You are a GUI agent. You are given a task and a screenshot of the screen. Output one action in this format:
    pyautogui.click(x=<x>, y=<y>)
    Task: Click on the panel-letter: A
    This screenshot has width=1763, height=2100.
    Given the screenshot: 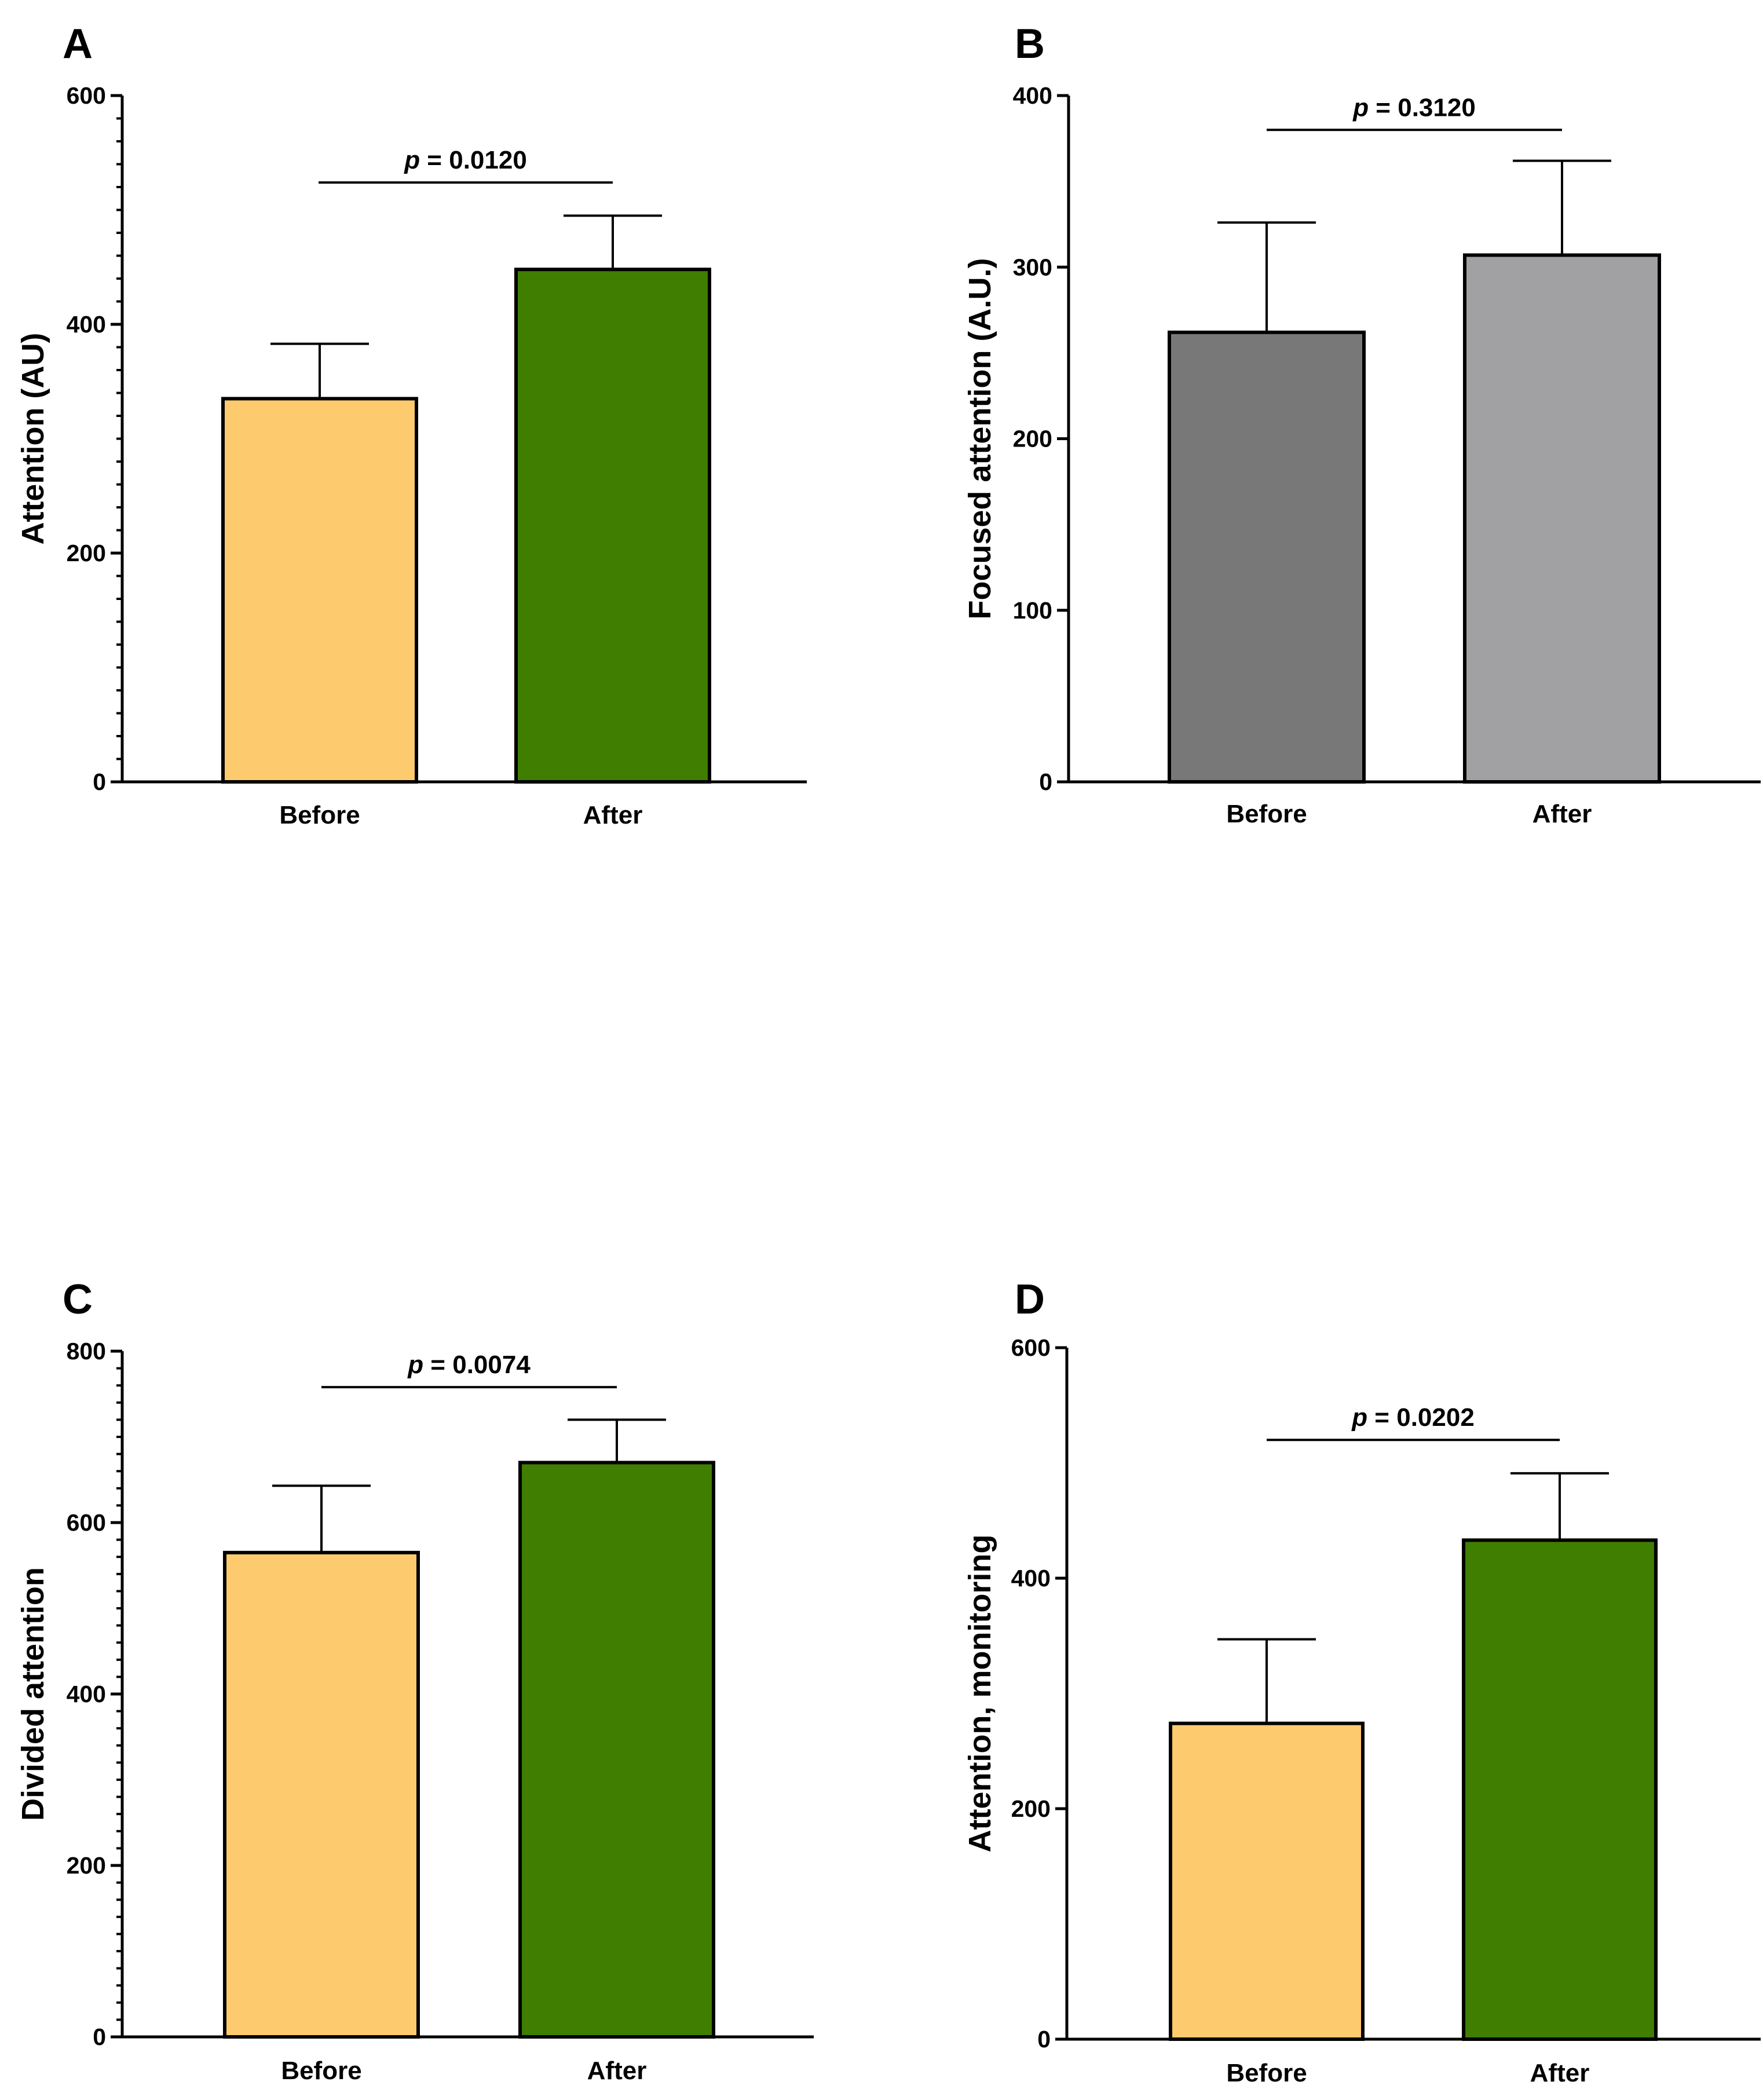 What is the action you would take?
    pyautogui.click(x=78, y=44)
    